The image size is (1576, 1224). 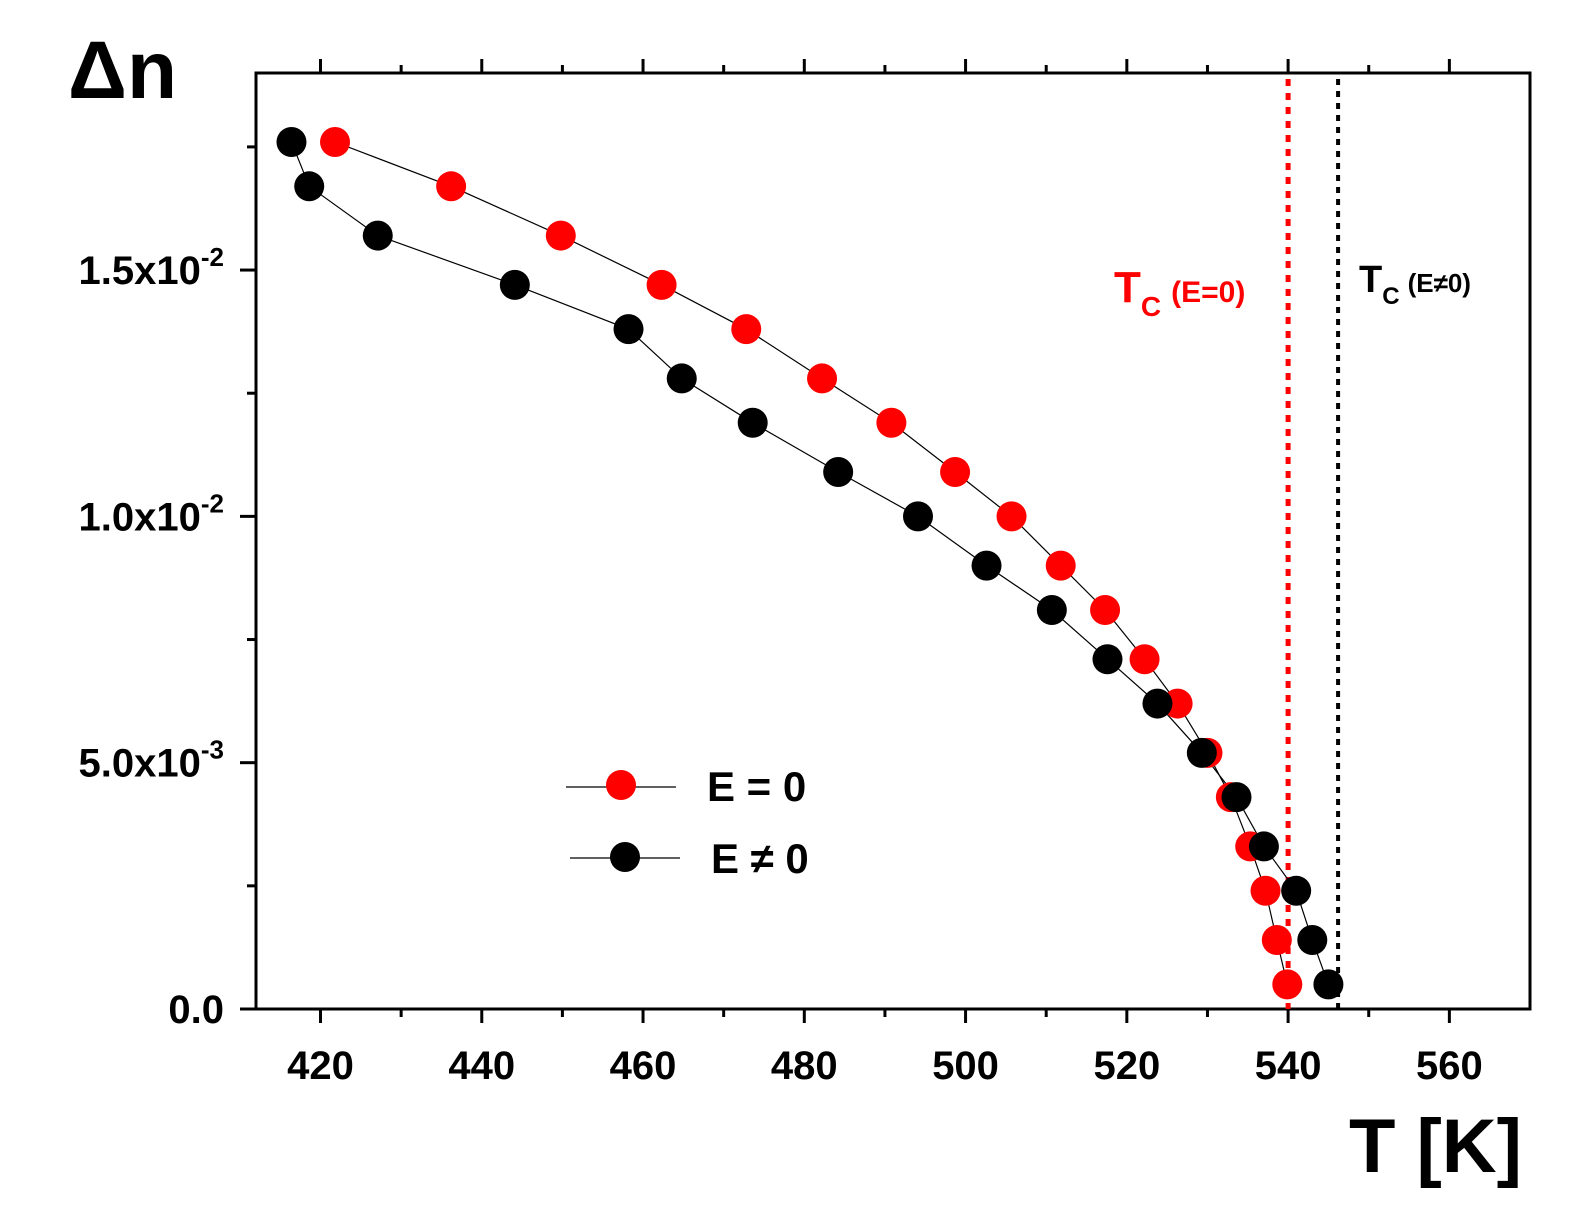 What do you see at coordinates (320, 1066) in the screenshot?
I see `x-tick-label: 420` at bounding box center [320, 1066].